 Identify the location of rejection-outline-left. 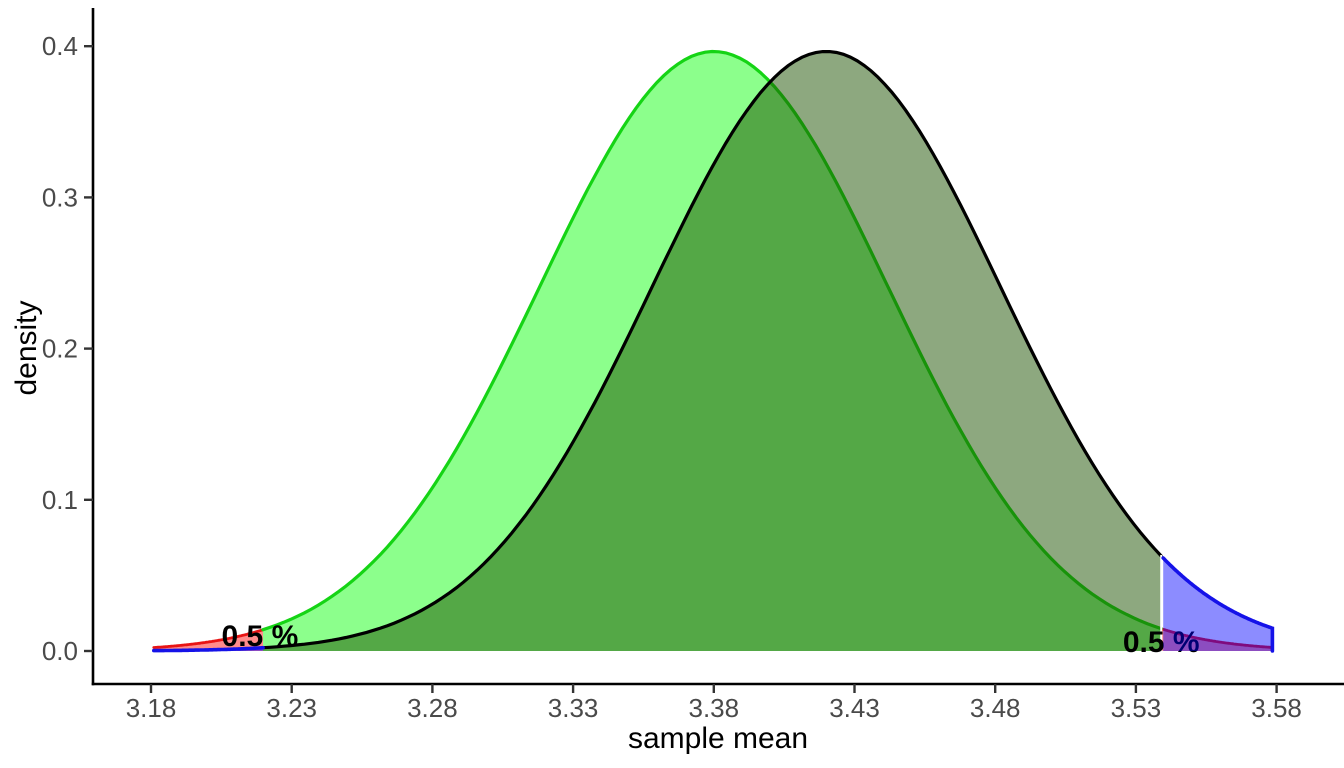
(208, 638).